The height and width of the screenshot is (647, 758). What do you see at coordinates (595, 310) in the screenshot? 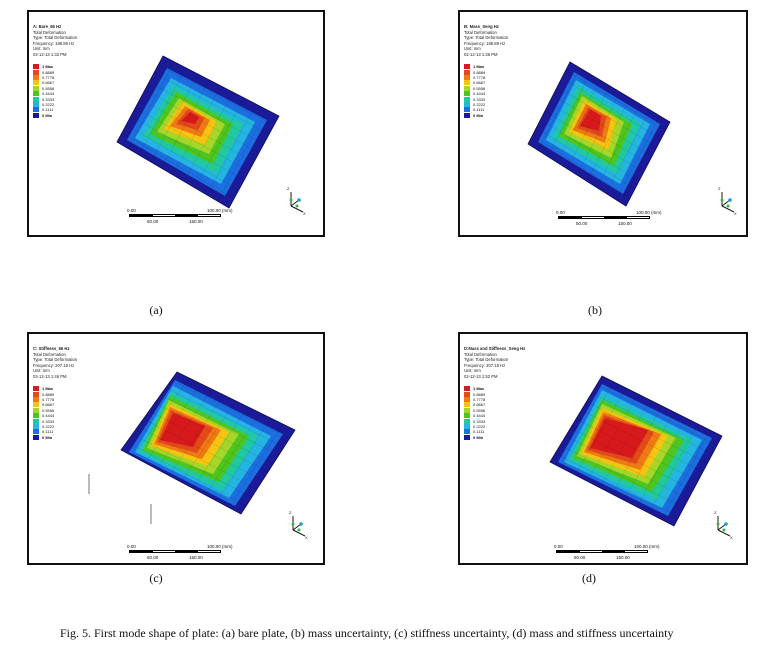
I see `subfigure-label-b: (b)` at bounding box center [595, 310].